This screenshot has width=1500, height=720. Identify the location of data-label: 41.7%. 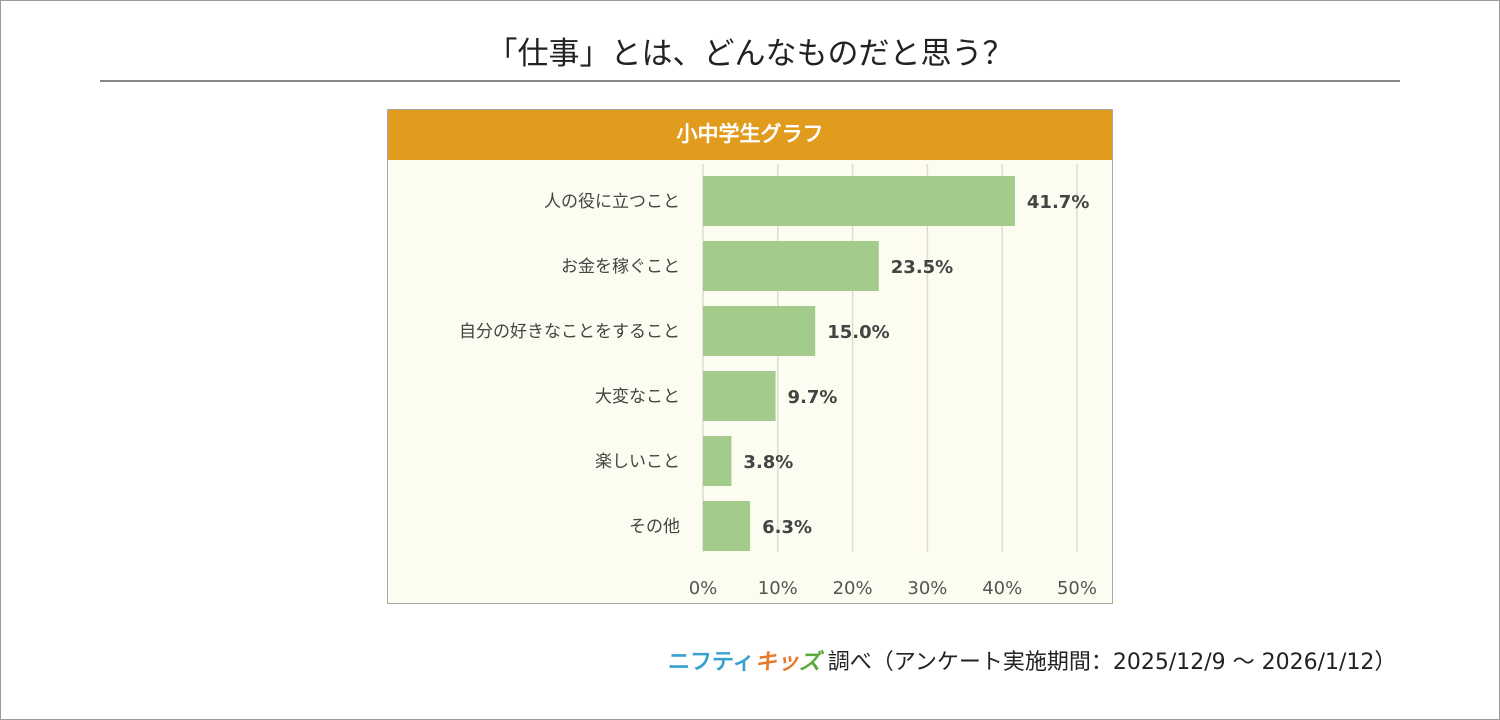
(1058, 202).